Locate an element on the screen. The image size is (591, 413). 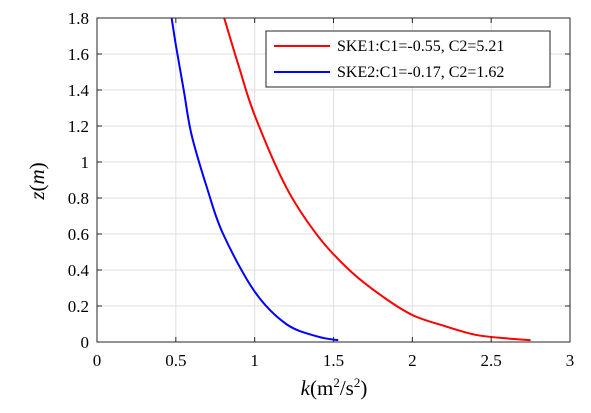
y-tick-label: 0.6 is located at coordinates (78, 234).